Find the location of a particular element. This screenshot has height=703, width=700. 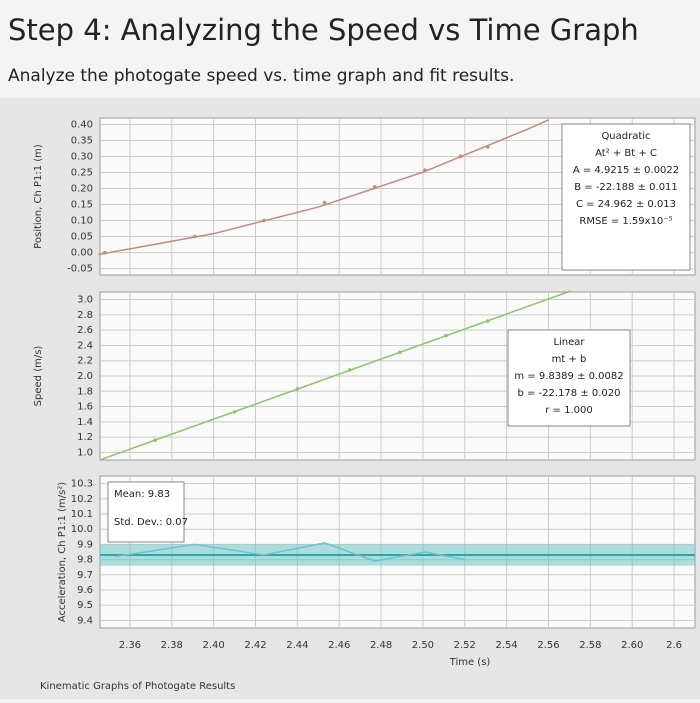

x-tick-label: 2.46 is located at coordinates (339, 645).